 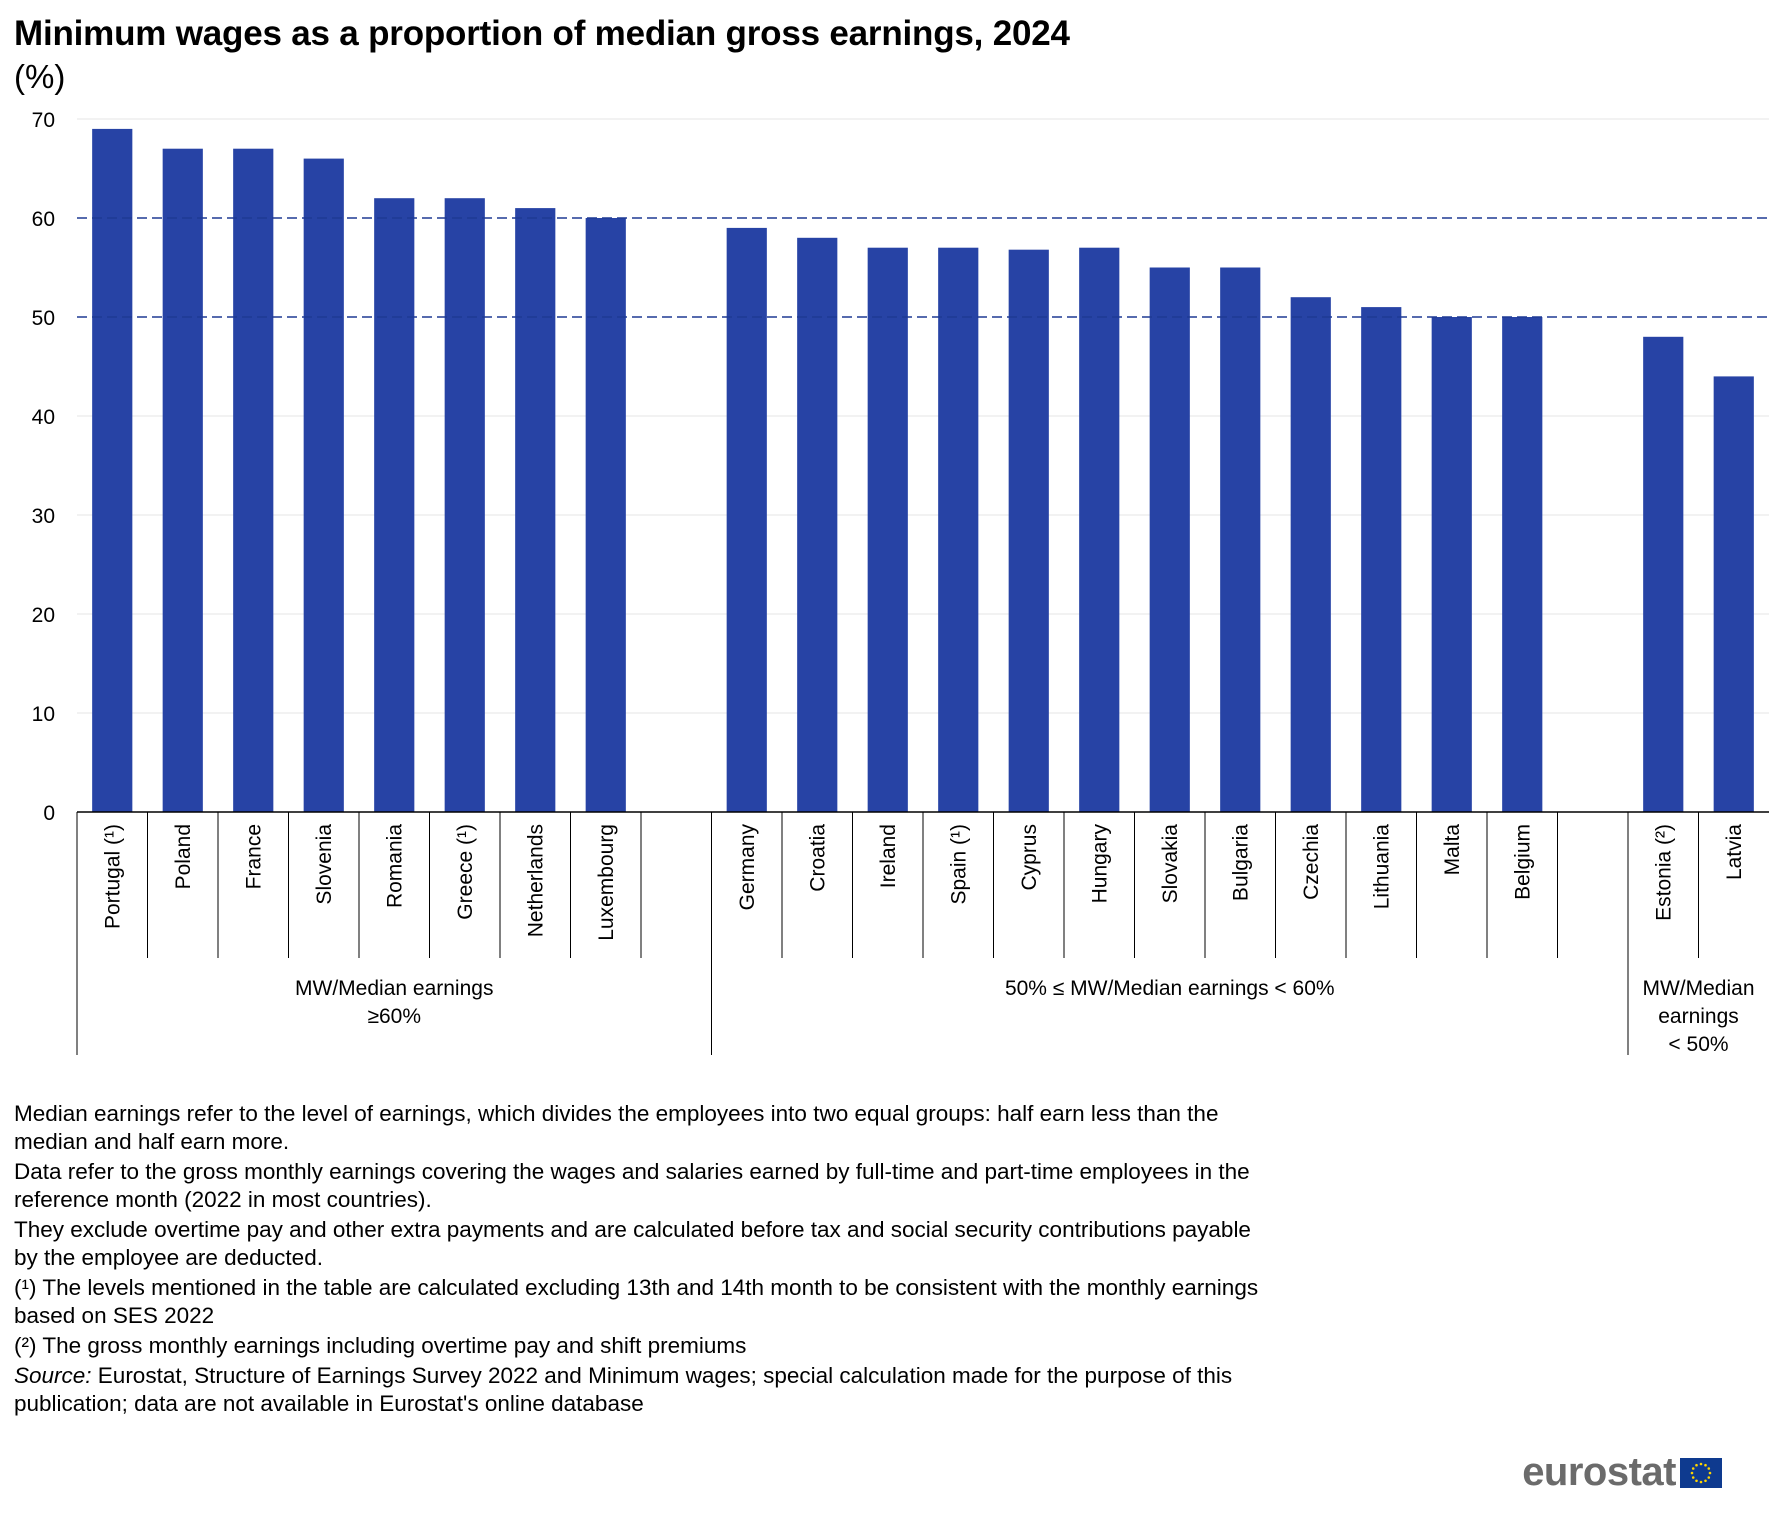 I want to click on group-label: MW/Median, so click(x=1698, y=988).